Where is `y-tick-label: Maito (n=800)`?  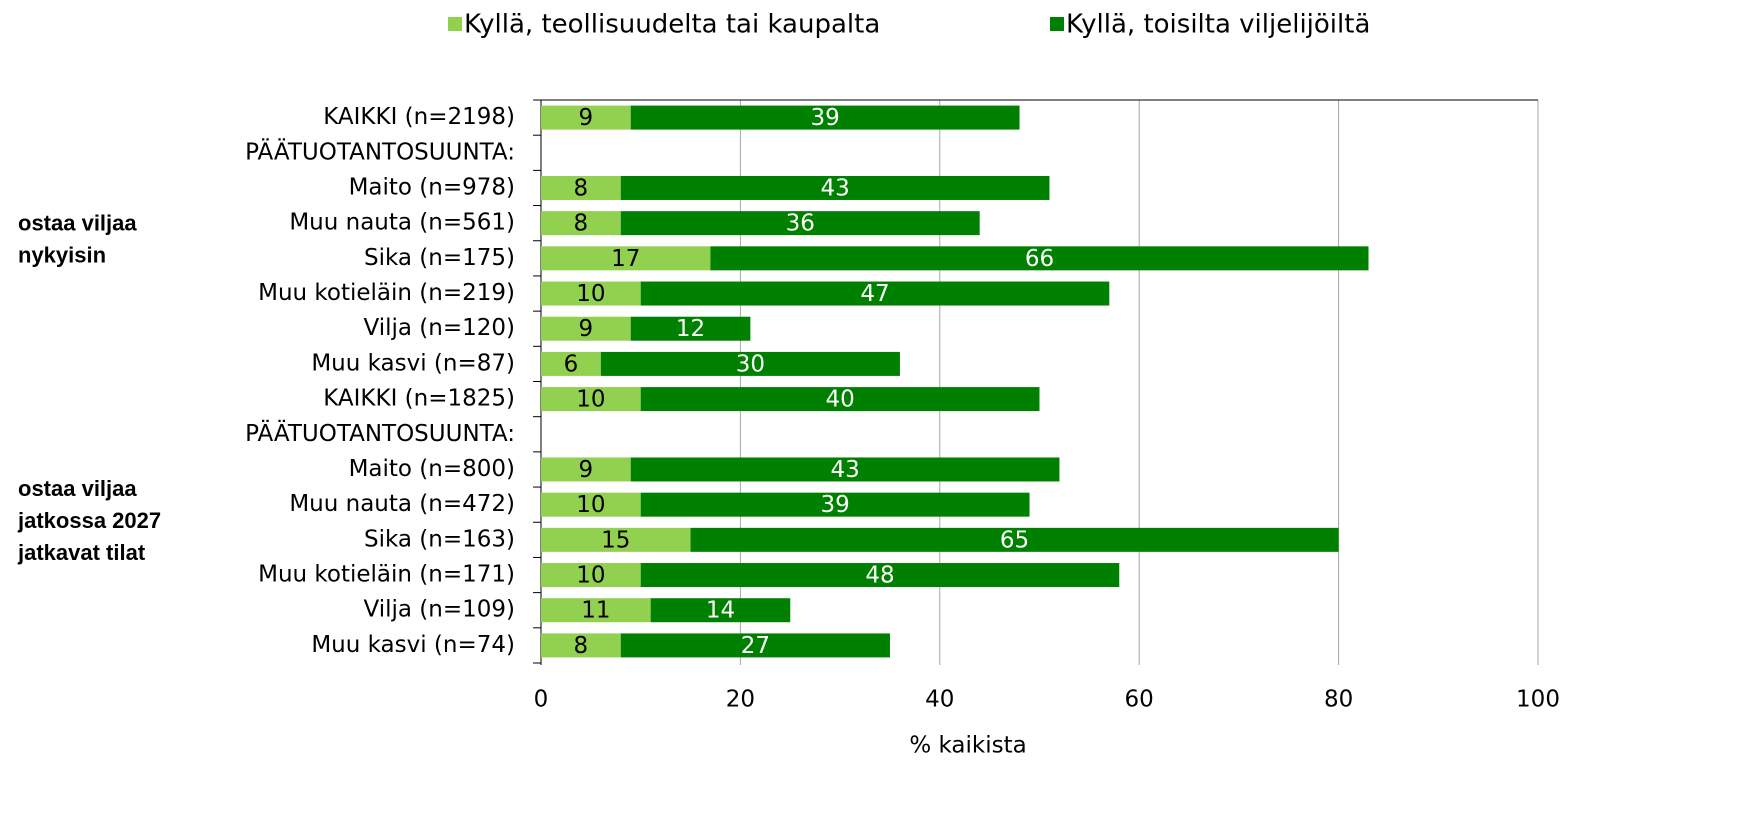
y-tick-label: Maito (n=800) is located at coordinates (432, 469).